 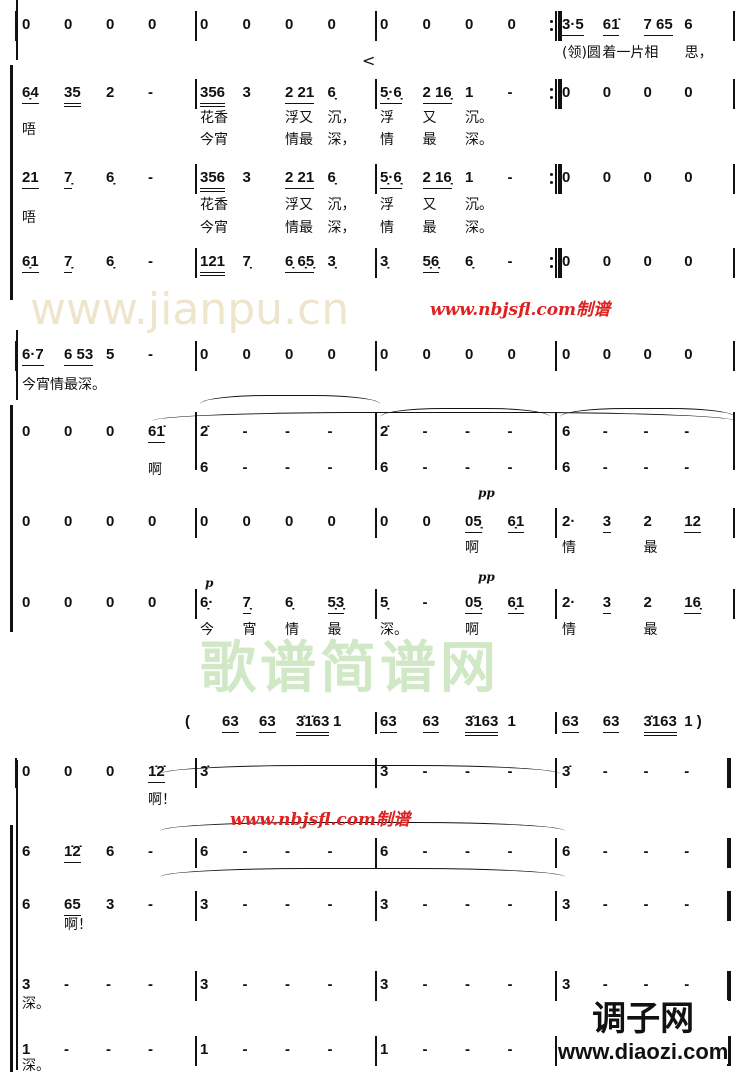 I want to click on system-line, so click(x=17, y=30).